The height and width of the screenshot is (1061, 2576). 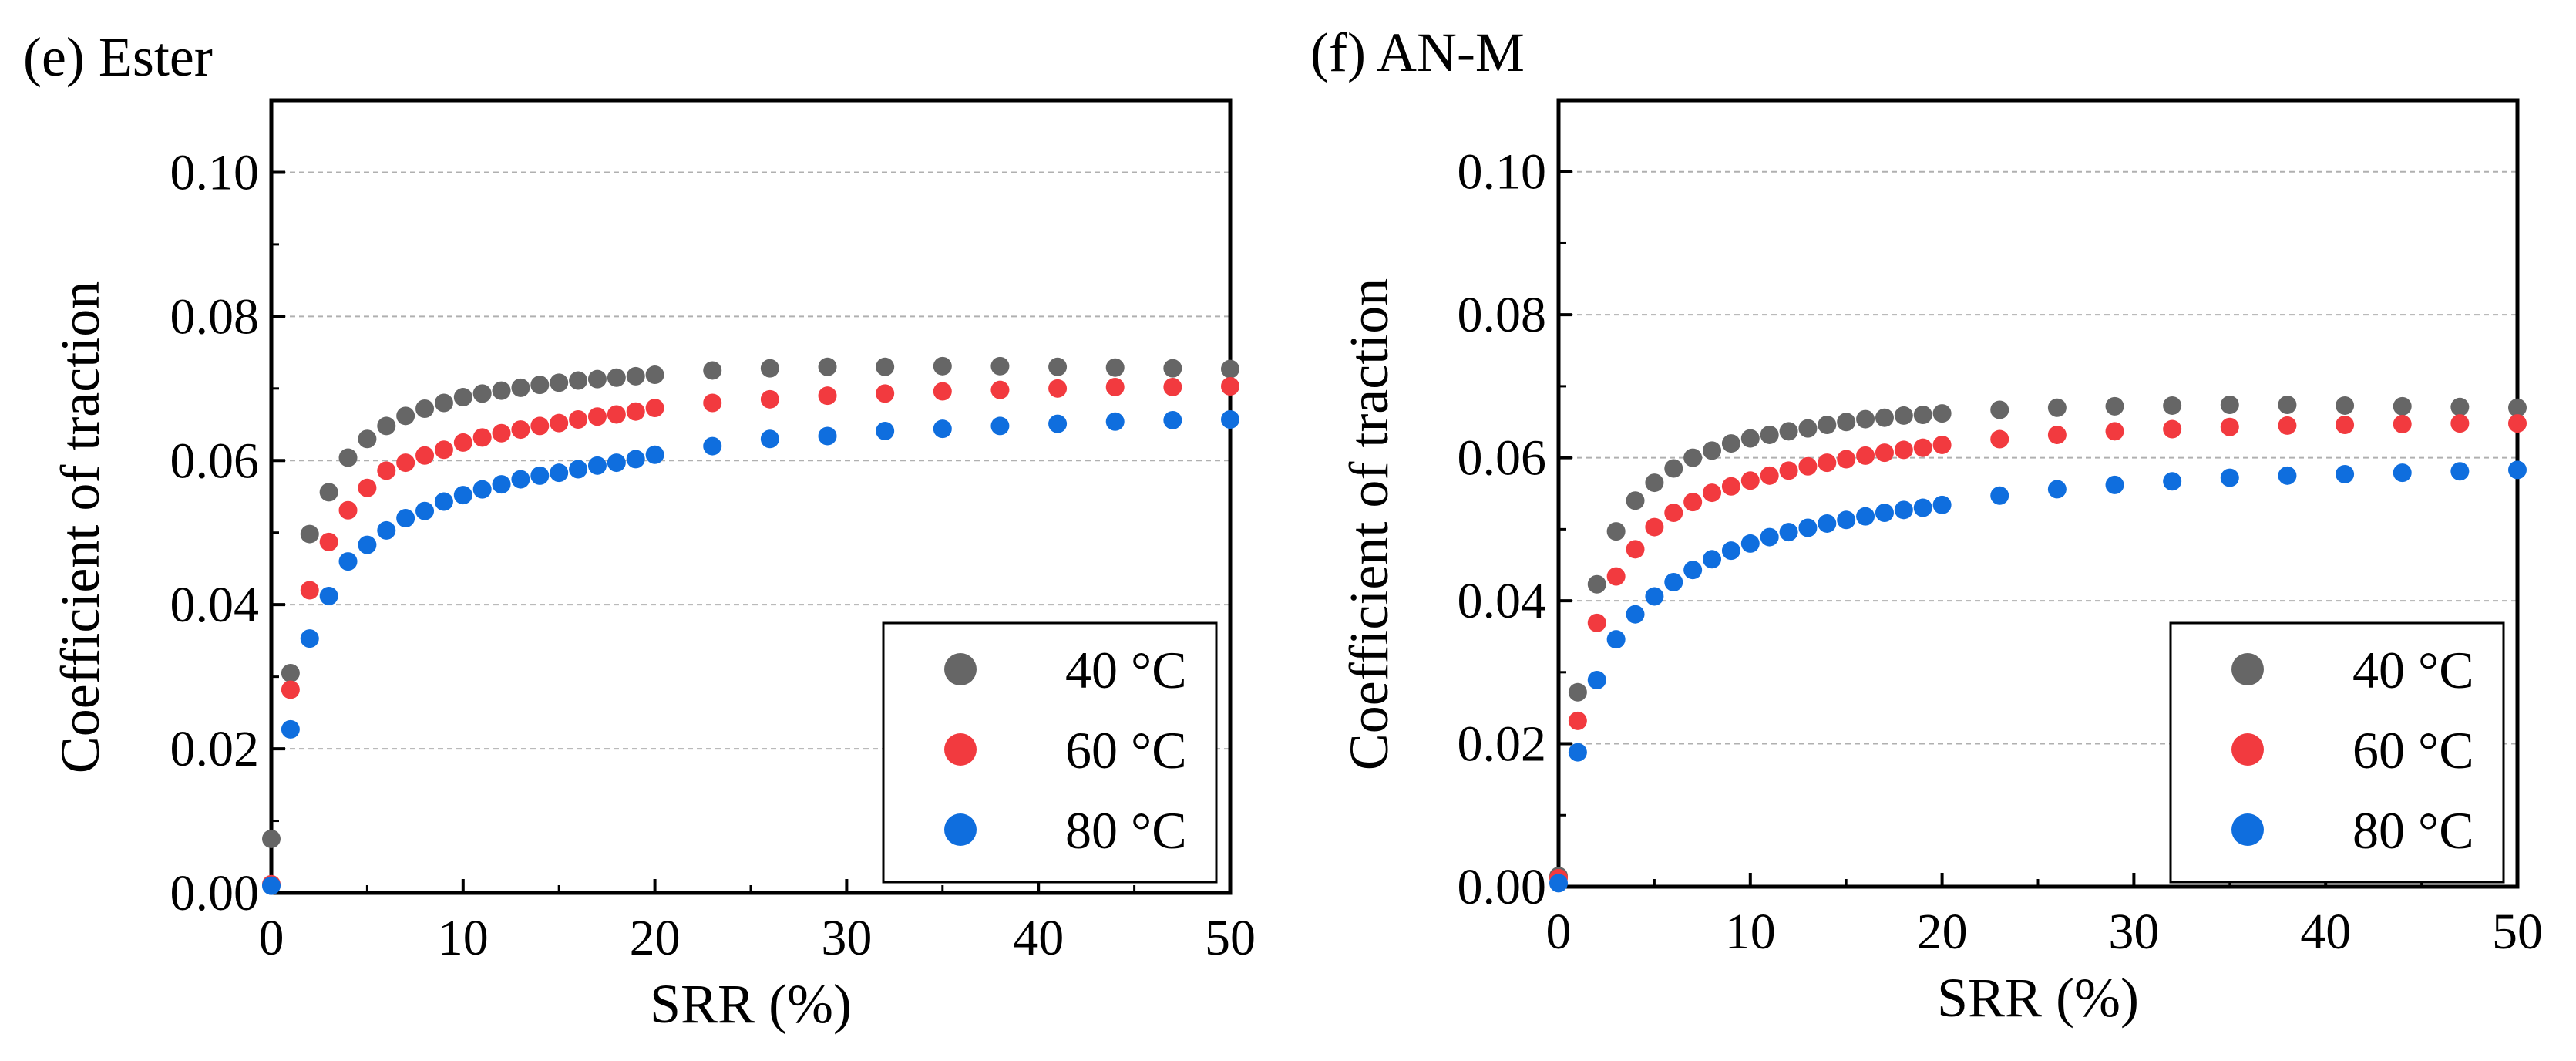 What do you see at coordinates (463, 938) in the screenshot?
I see `x-tick-label: 10` at bounding box center [463, 938].